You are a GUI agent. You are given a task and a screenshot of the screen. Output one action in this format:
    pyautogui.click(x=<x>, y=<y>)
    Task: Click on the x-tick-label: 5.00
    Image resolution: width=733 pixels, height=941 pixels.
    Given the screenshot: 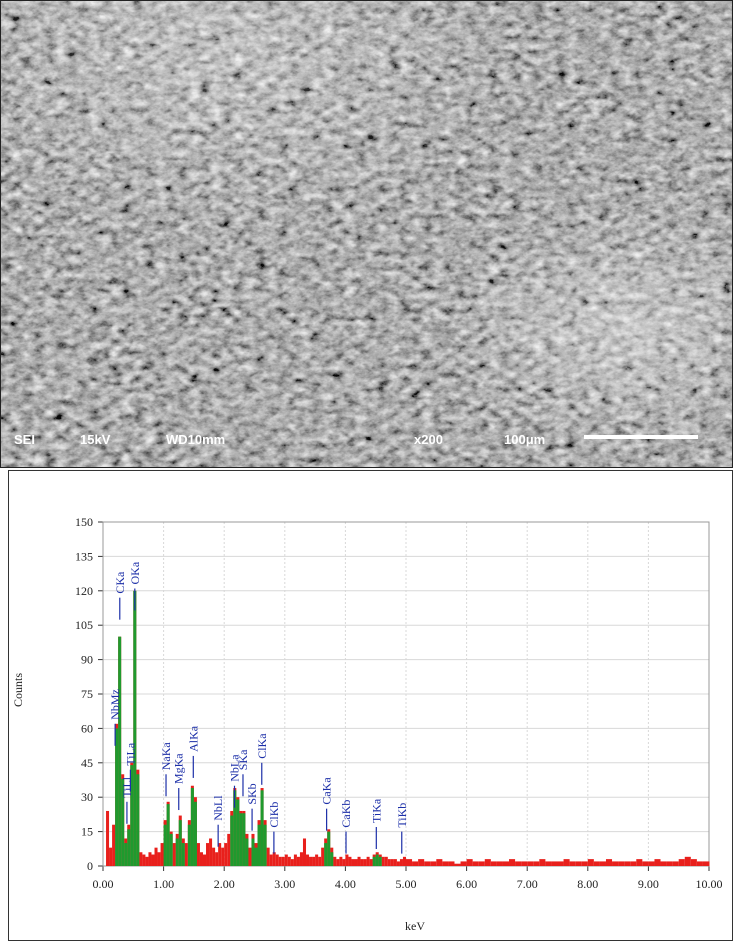 What is the action you would take?
    pyautogui.click(x=406, y=884)
    